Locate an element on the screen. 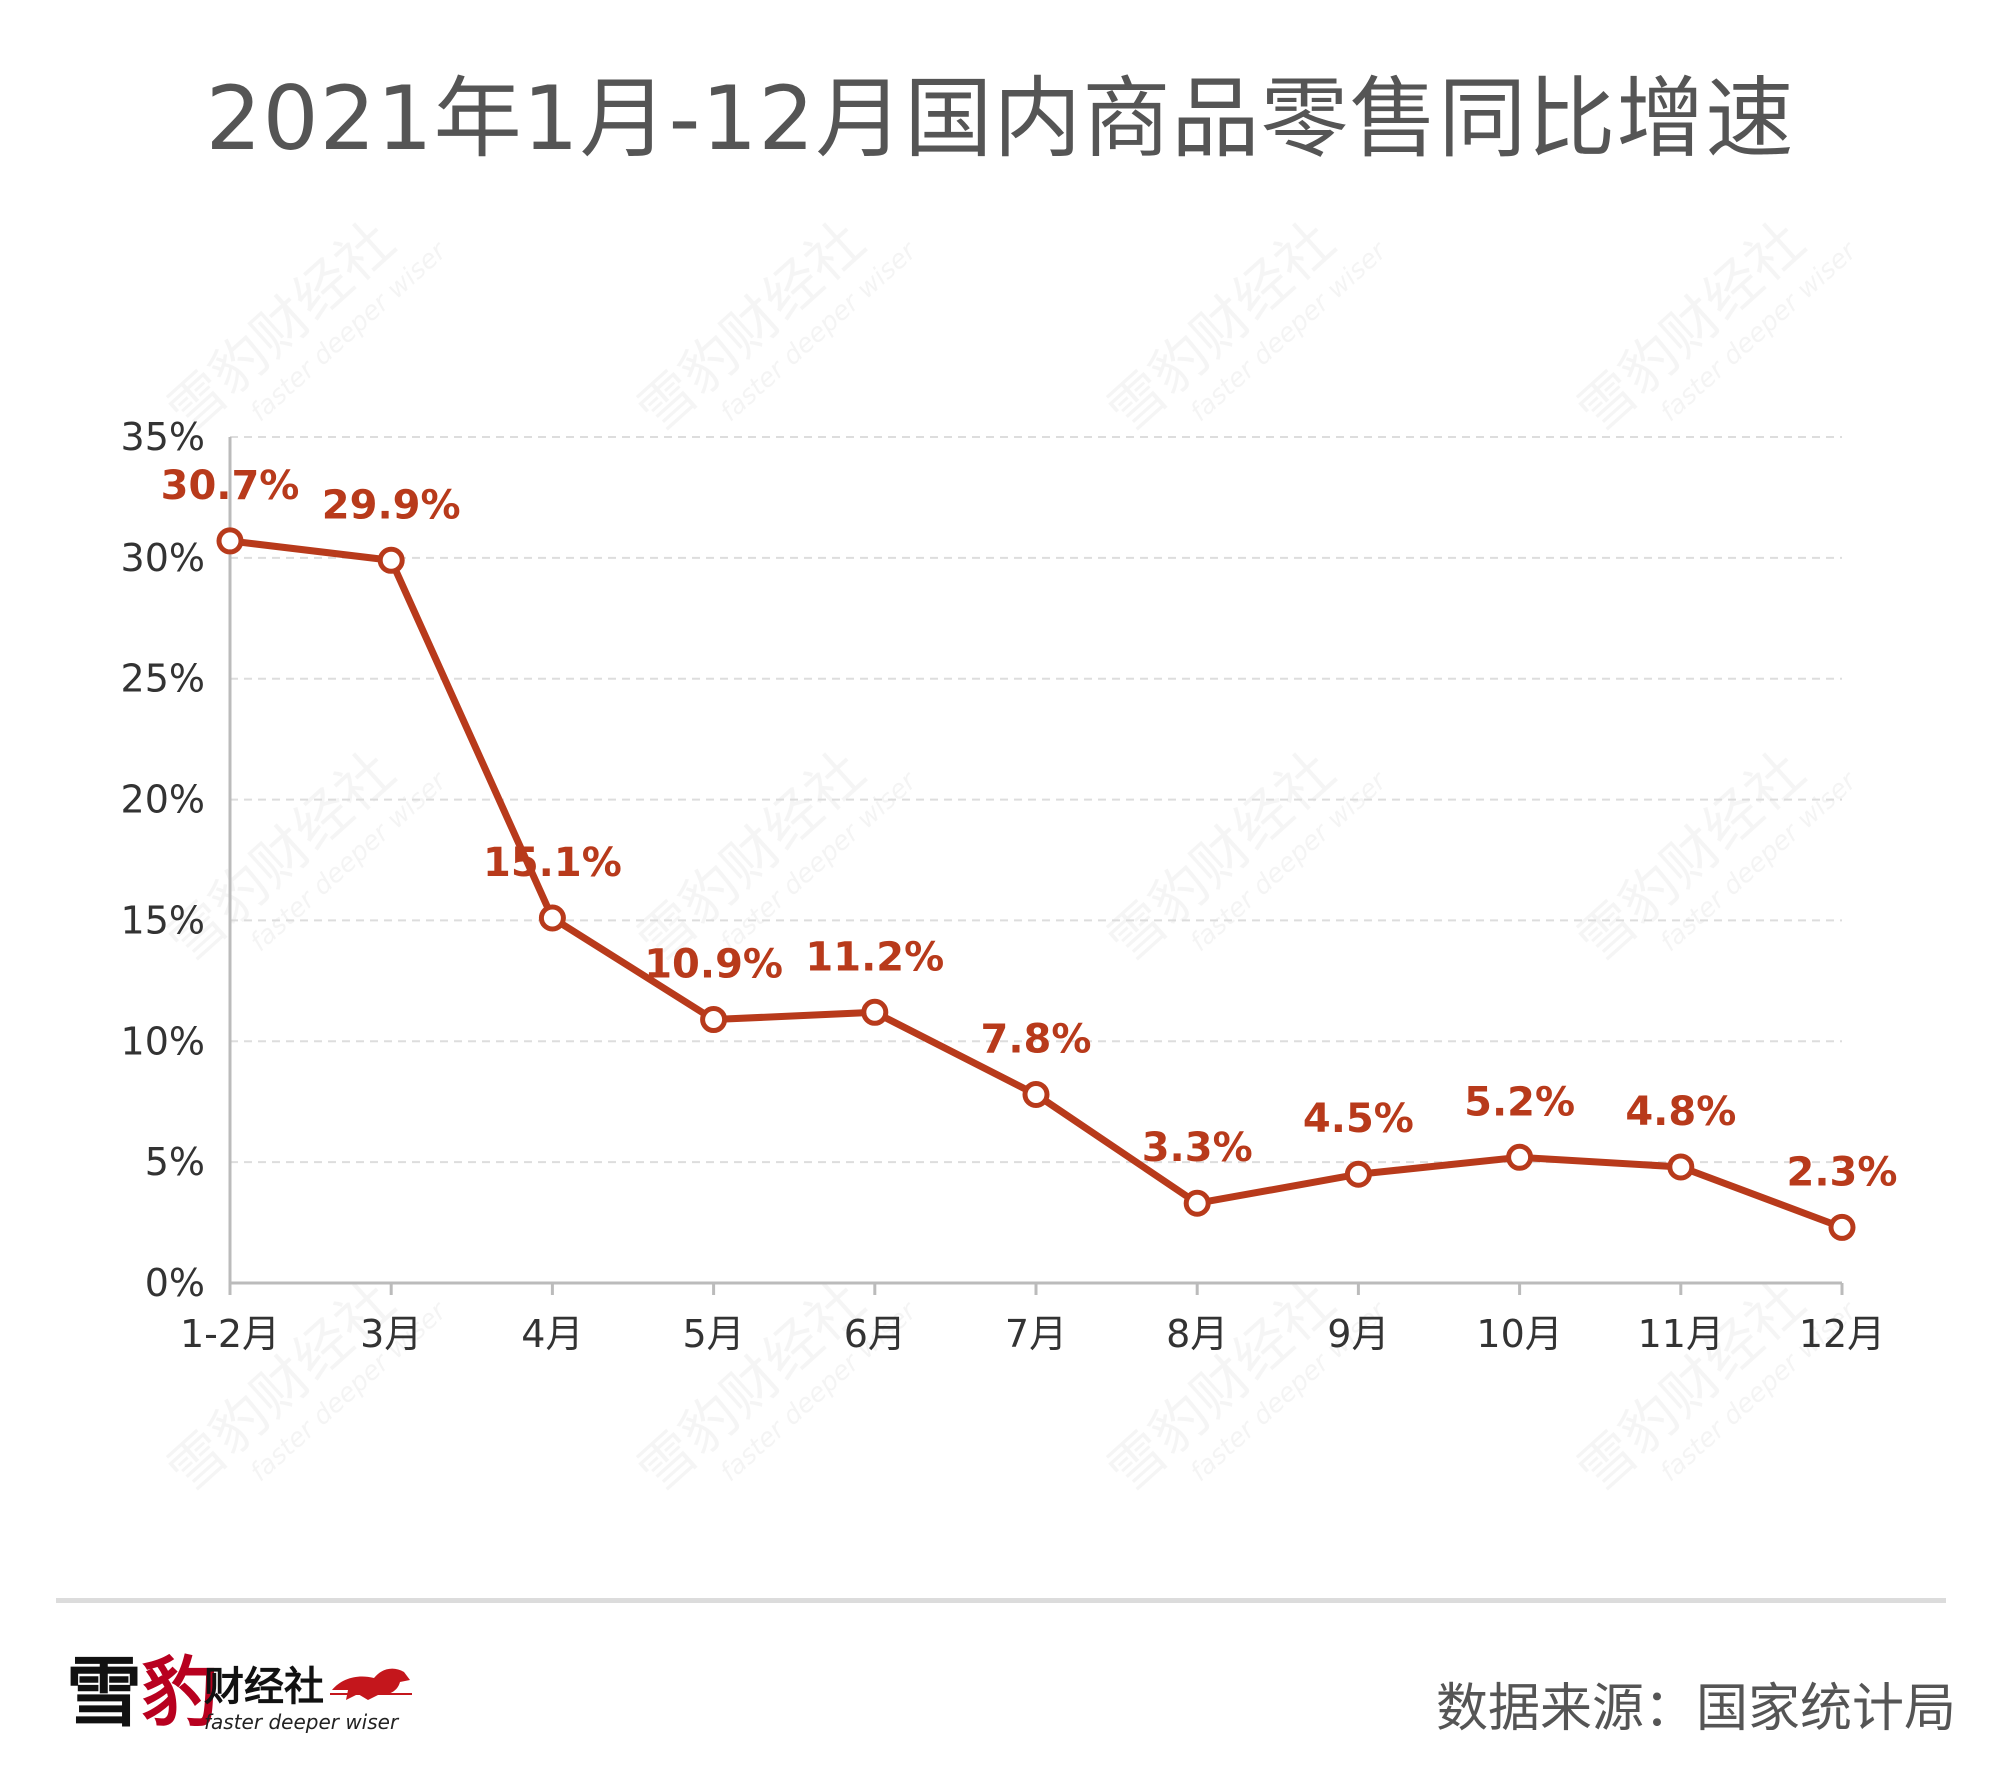 The image size is (2000, 1774). chart-title: 2021年1月-12月国内商品零售同比增速 is located at coordinates (1000, 118).